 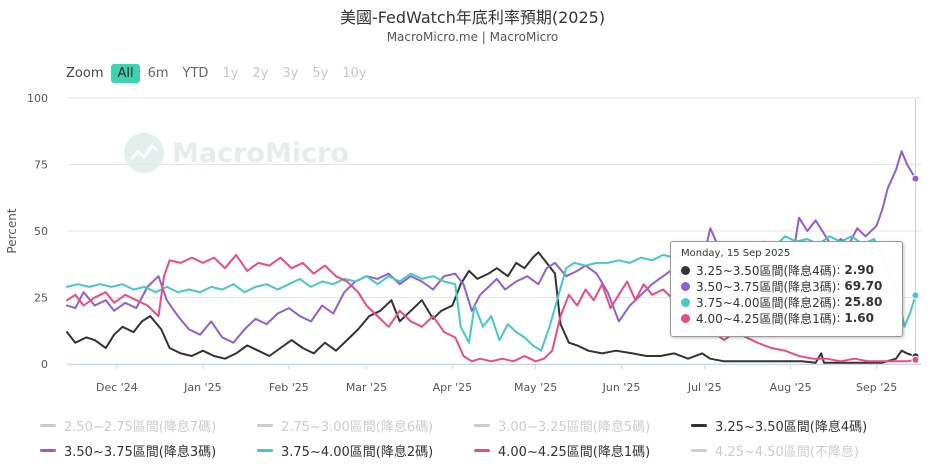 What do you see at coordinates (704, 387) in the screenshot?
I see `x-tick-label: Jul '25` at bounding box center [704, 387].